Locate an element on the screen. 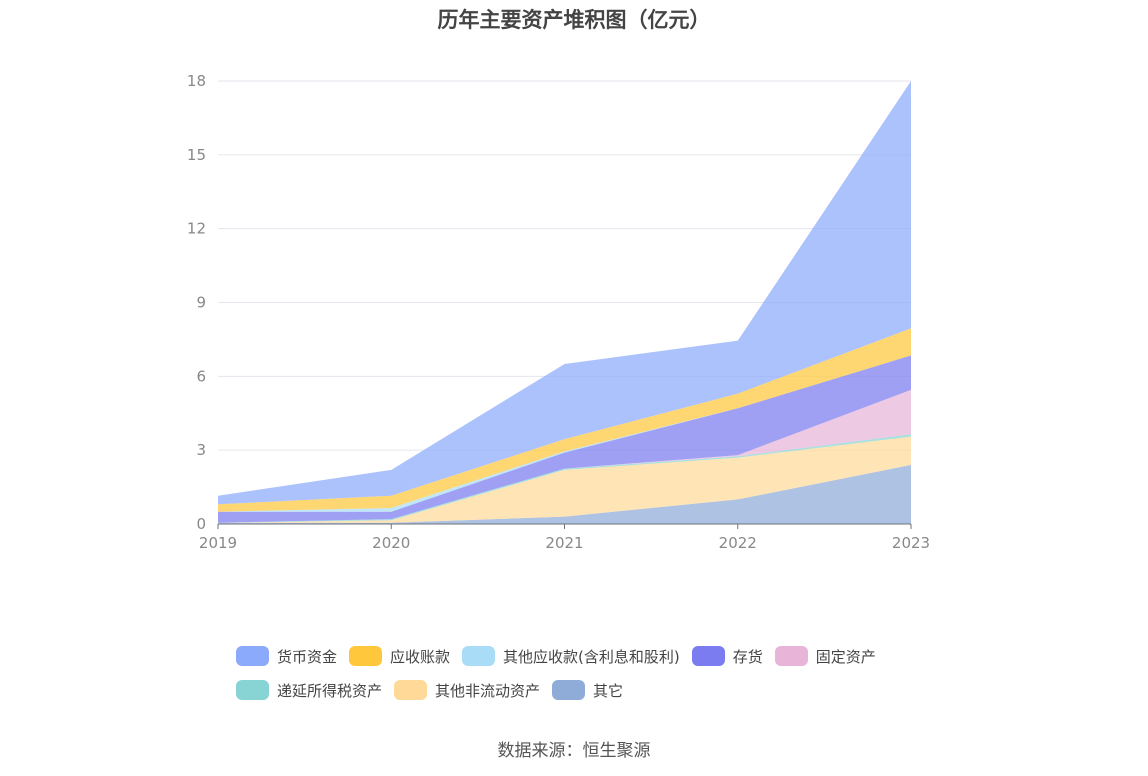 The width and height of the screenshot is (1148, 776). legend-label: 货币资金 is located at coordinates (307, 656).